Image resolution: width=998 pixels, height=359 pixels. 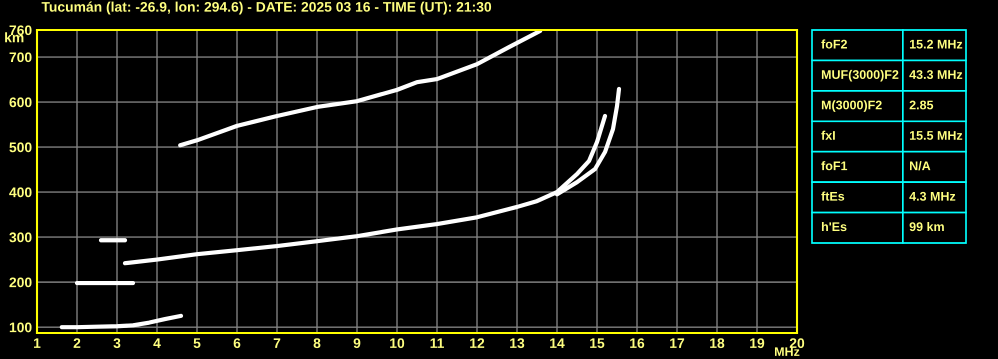 What do you see at coordinates (787, 351) in the screenshot?
I see `x-axis-title: MHz` at bounding box center [787, 351].